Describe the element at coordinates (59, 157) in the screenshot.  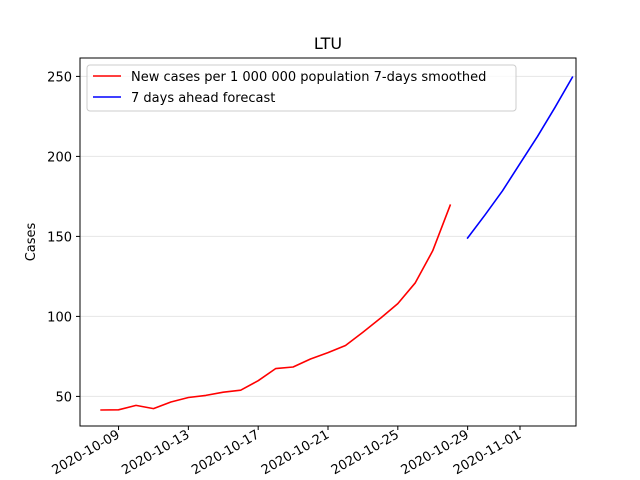
I see `y-tick-label: 200` at that location.